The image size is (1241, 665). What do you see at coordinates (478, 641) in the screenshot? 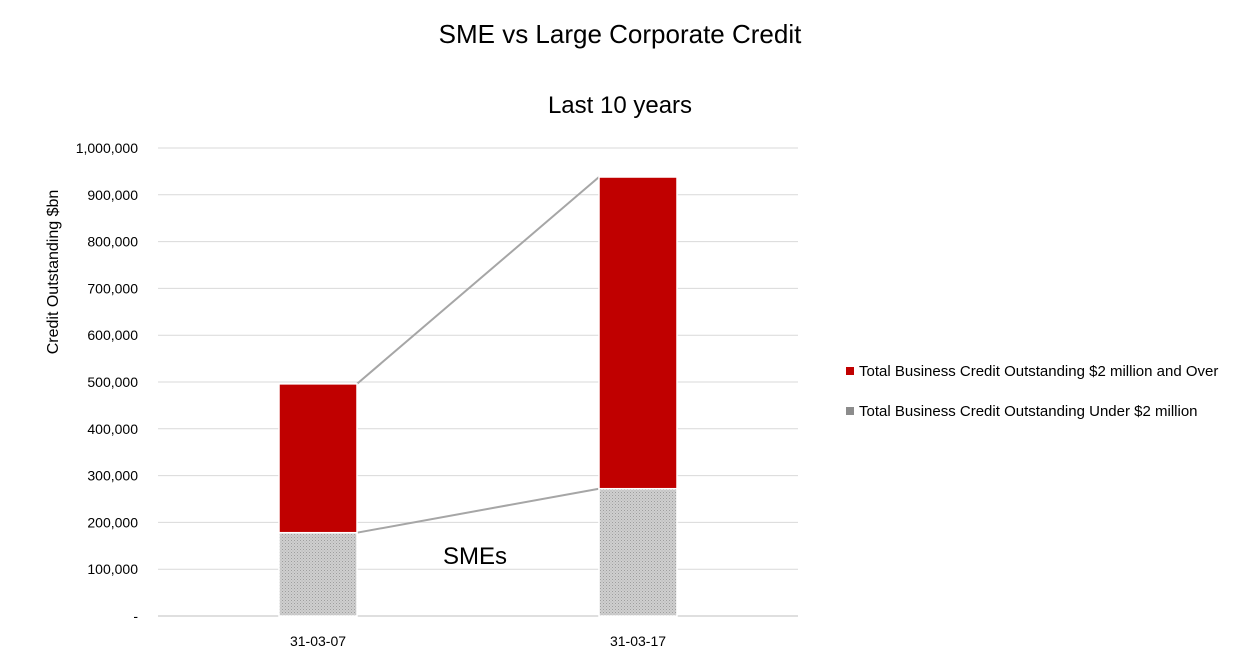
I see `x-tick-labels: 31-03-07 31-03-17` at bounding box center [478, 641].